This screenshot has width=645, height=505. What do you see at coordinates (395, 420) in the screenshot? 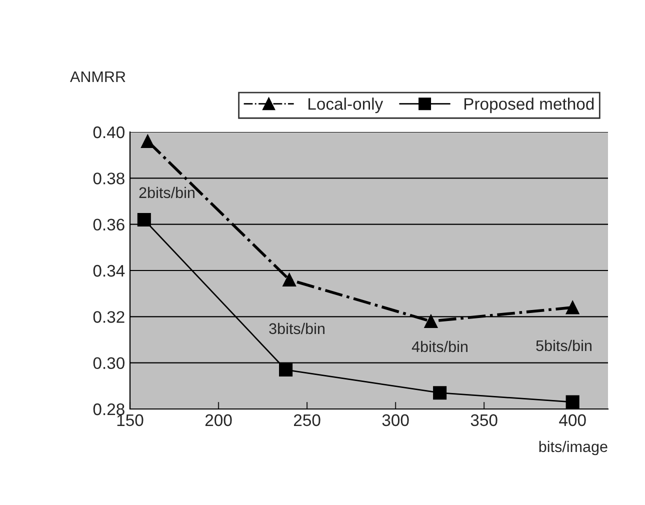
I see `x-tick-label: 300` at bounding box center [395, 420].